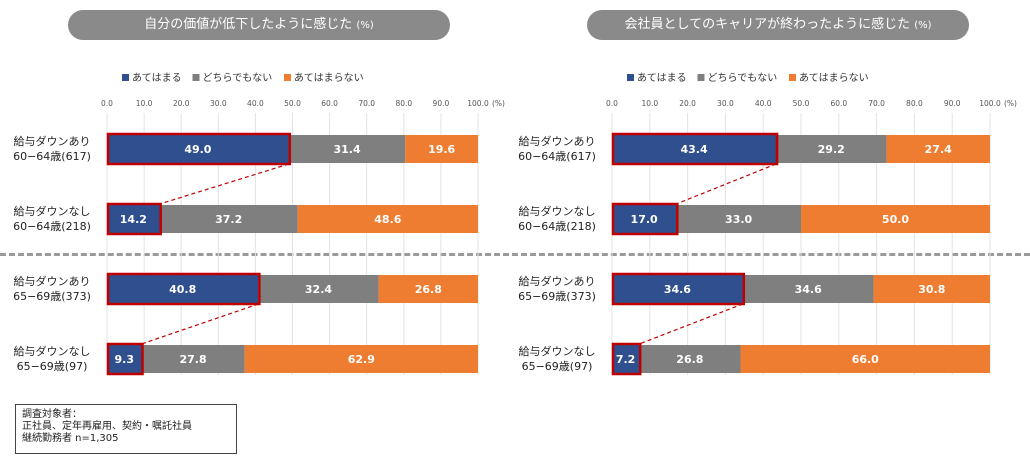 The width and height of the screenshot is (1030, 470). What do you see at coordinates (329, 103) in the screenshot?
I see `left-tick-label-6: 60.0` at bounding box center [329, 103].